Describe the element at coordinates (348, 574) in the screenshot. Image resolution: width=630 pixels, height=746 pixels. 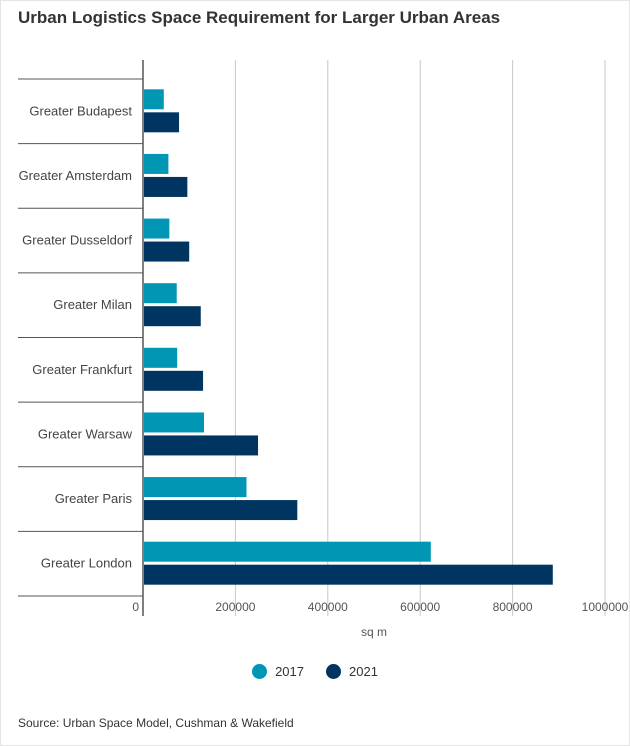
I see `bar-2021-greater-london` at that location.